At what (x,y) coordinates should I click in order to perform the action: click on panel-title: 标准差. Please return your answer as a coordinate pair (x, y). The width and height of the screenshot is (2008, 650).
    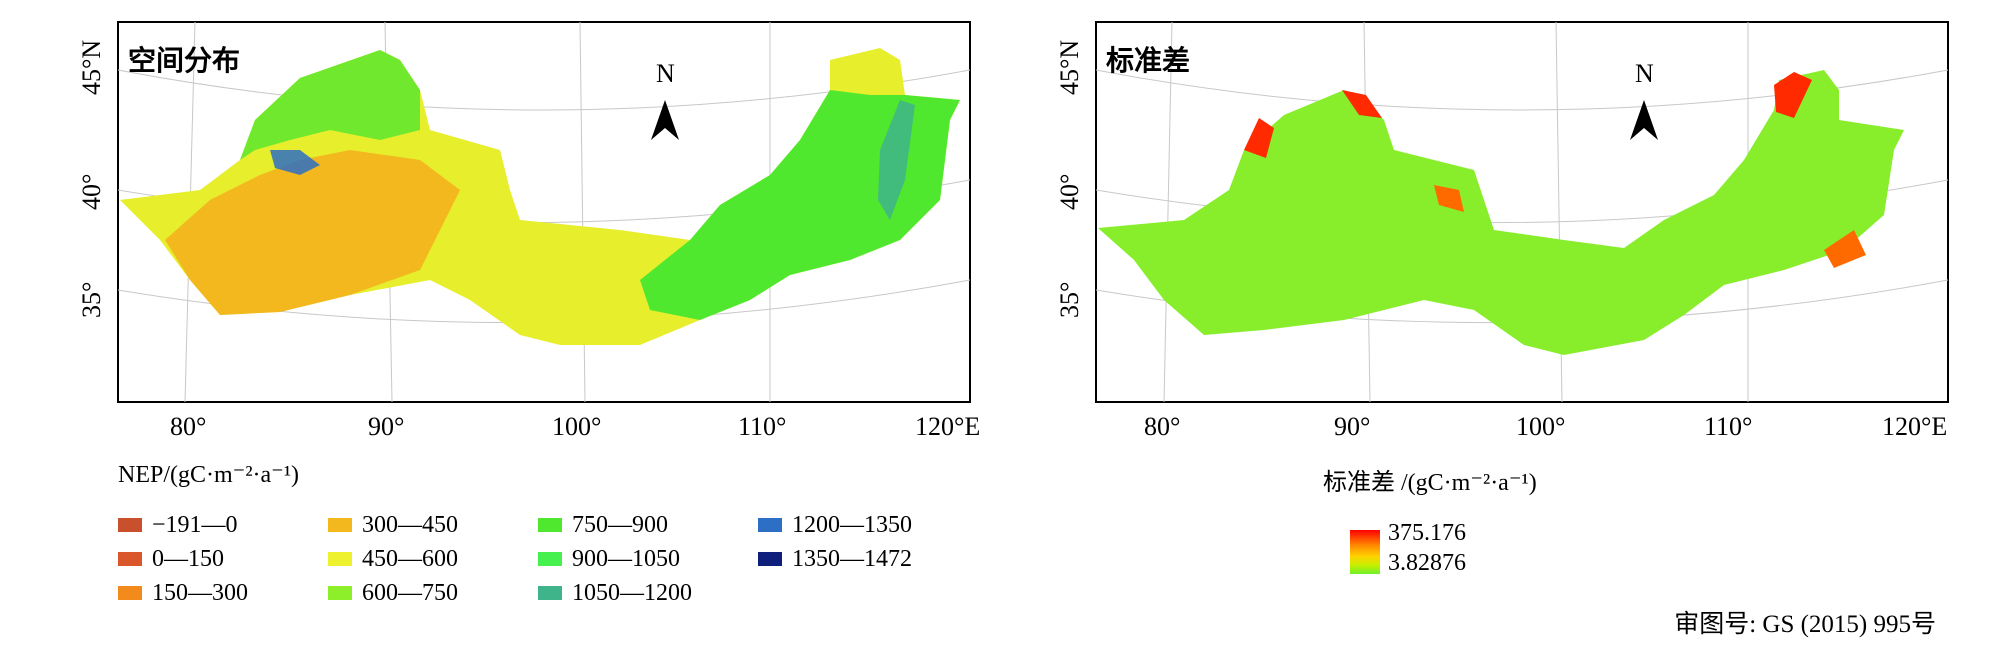
    Looking at the image, I should click on (1148, 60).